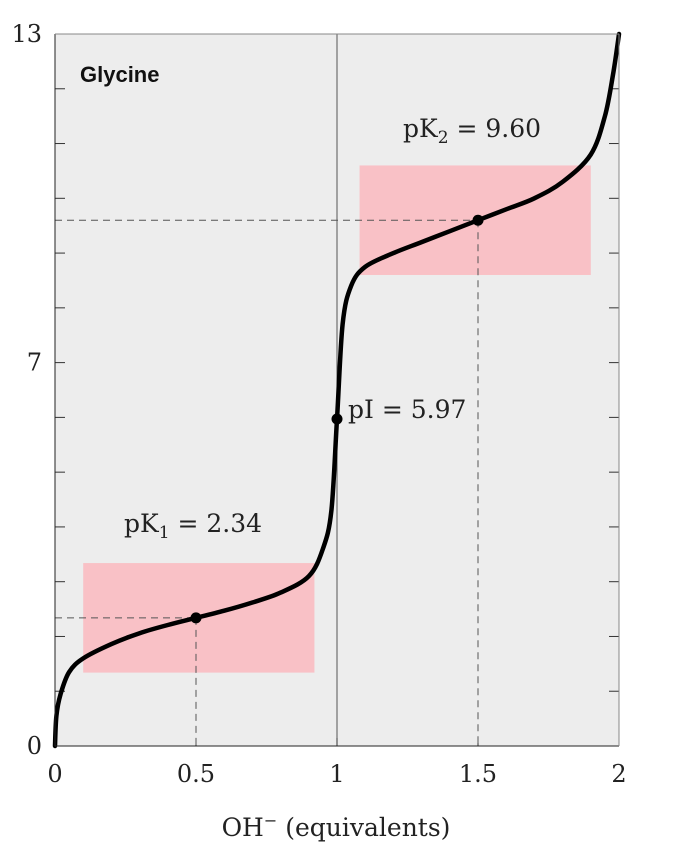 The image size is (677, 848). What do you see at coordinates (472, 131) in the screenshot?
I see `pk2-label: pK2 = 9.60` at bounding box center [472, 131].